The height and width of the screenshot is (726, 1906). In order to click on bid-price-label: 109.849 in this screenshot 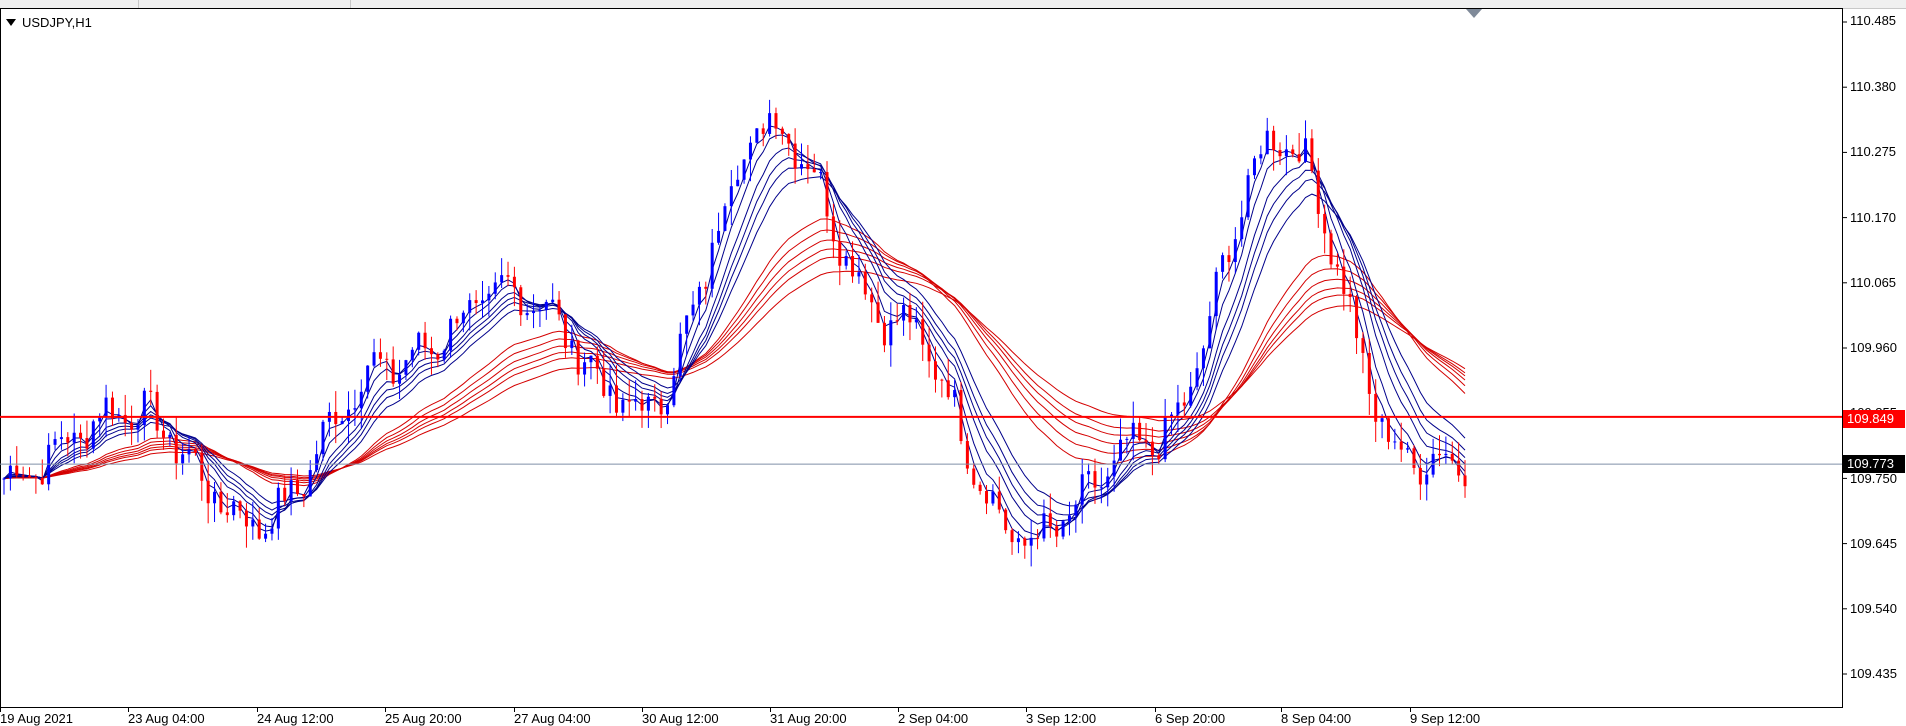, I will do `click(1874, 419)`.